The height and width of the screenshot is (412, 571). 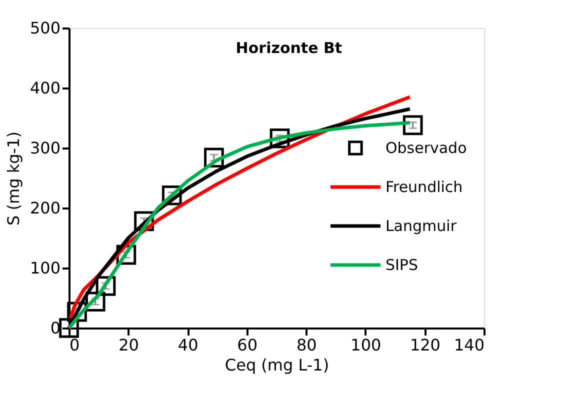 I want to click on legend-label: Freundlich, so click(x=424, y=187).